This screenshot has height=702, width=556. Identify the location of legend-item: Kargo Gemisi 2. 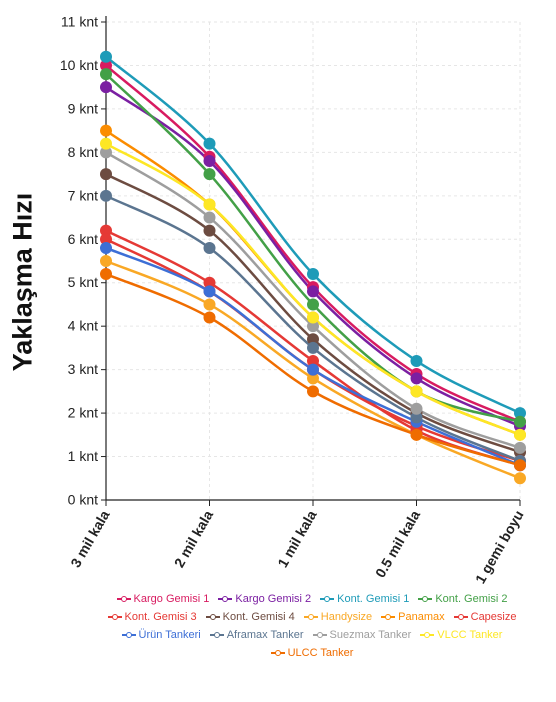
(264, 599).